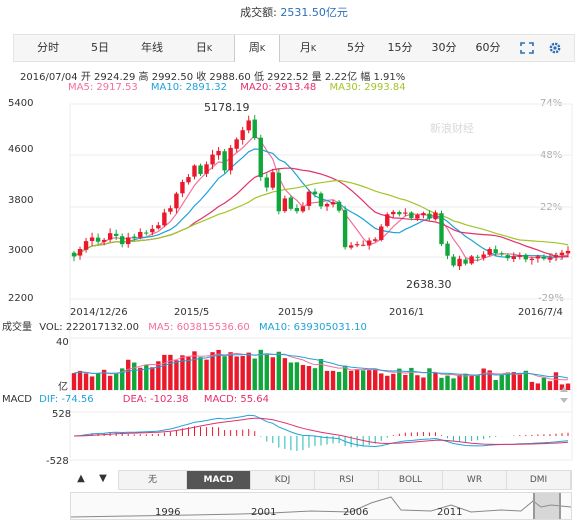 This screenshot has height=527, width=588. What do you see at coordinates (540, 312) in the screenshot?
I see `x-label-4: 2016/7/4` at bounding box center [540, 312].